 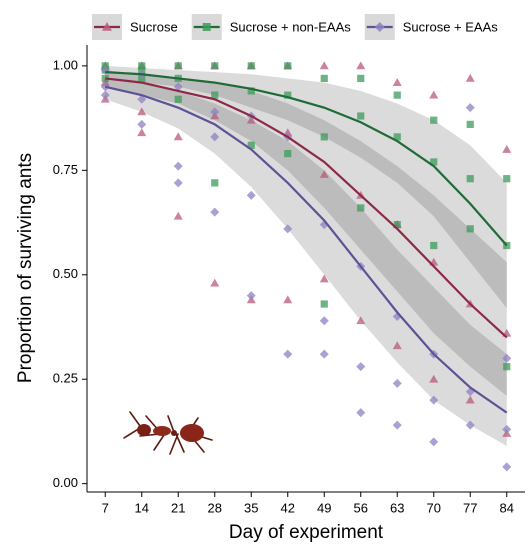 I want to click on legend: Sucrose Sucrose + non-EAAs Sucrose + EAAs, so click(x=295, y=27).